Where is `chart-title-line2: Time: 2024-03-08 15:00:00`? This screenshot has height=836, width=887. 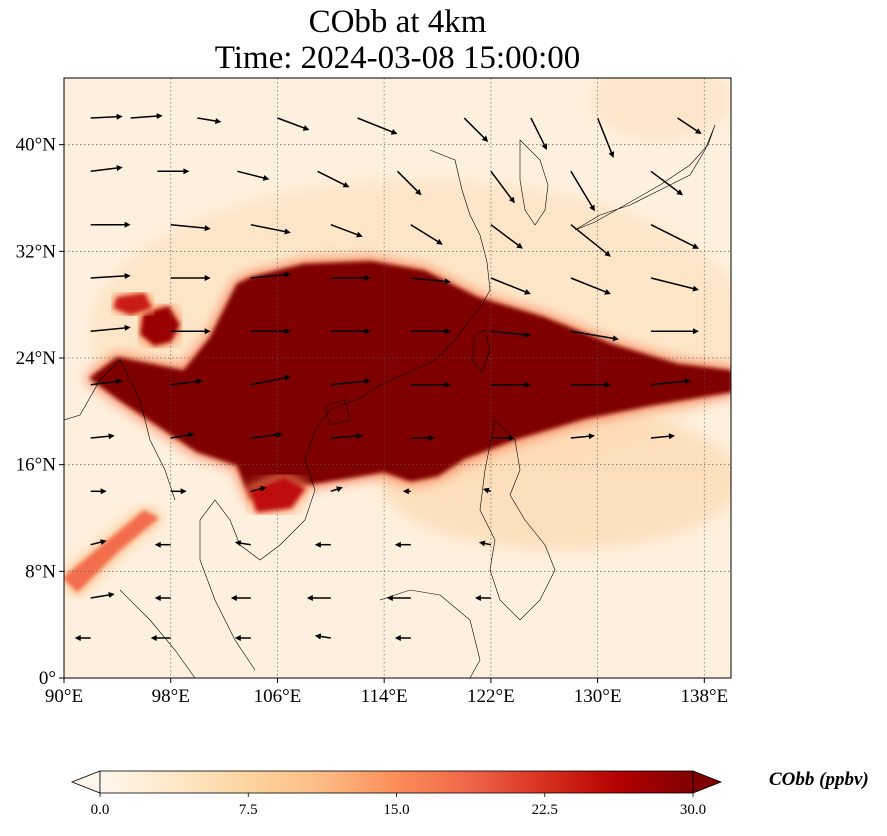 chart-title-line2: Time: 2024-03-08 15:00:00 is located at coordinates (397, 58).